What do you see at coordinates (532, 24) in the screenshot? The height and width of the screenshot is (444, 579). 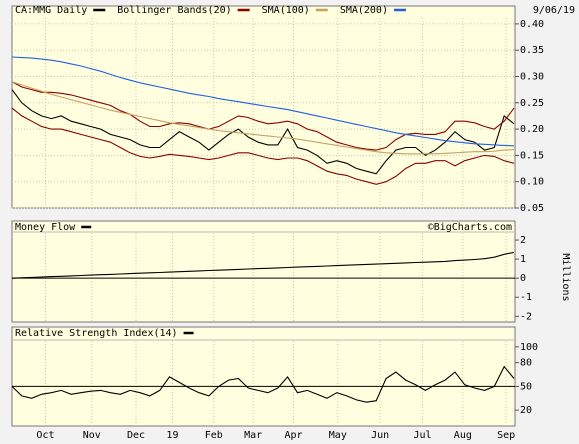 I see `y-tick-label: 0.40` at bounding box center [532, 24].